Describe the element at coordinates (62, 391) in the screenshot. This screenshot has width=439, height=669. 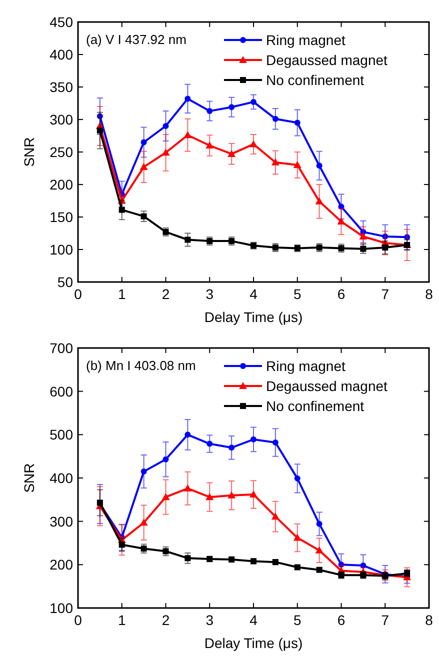
I see `y-tick-label: 600` at that location.